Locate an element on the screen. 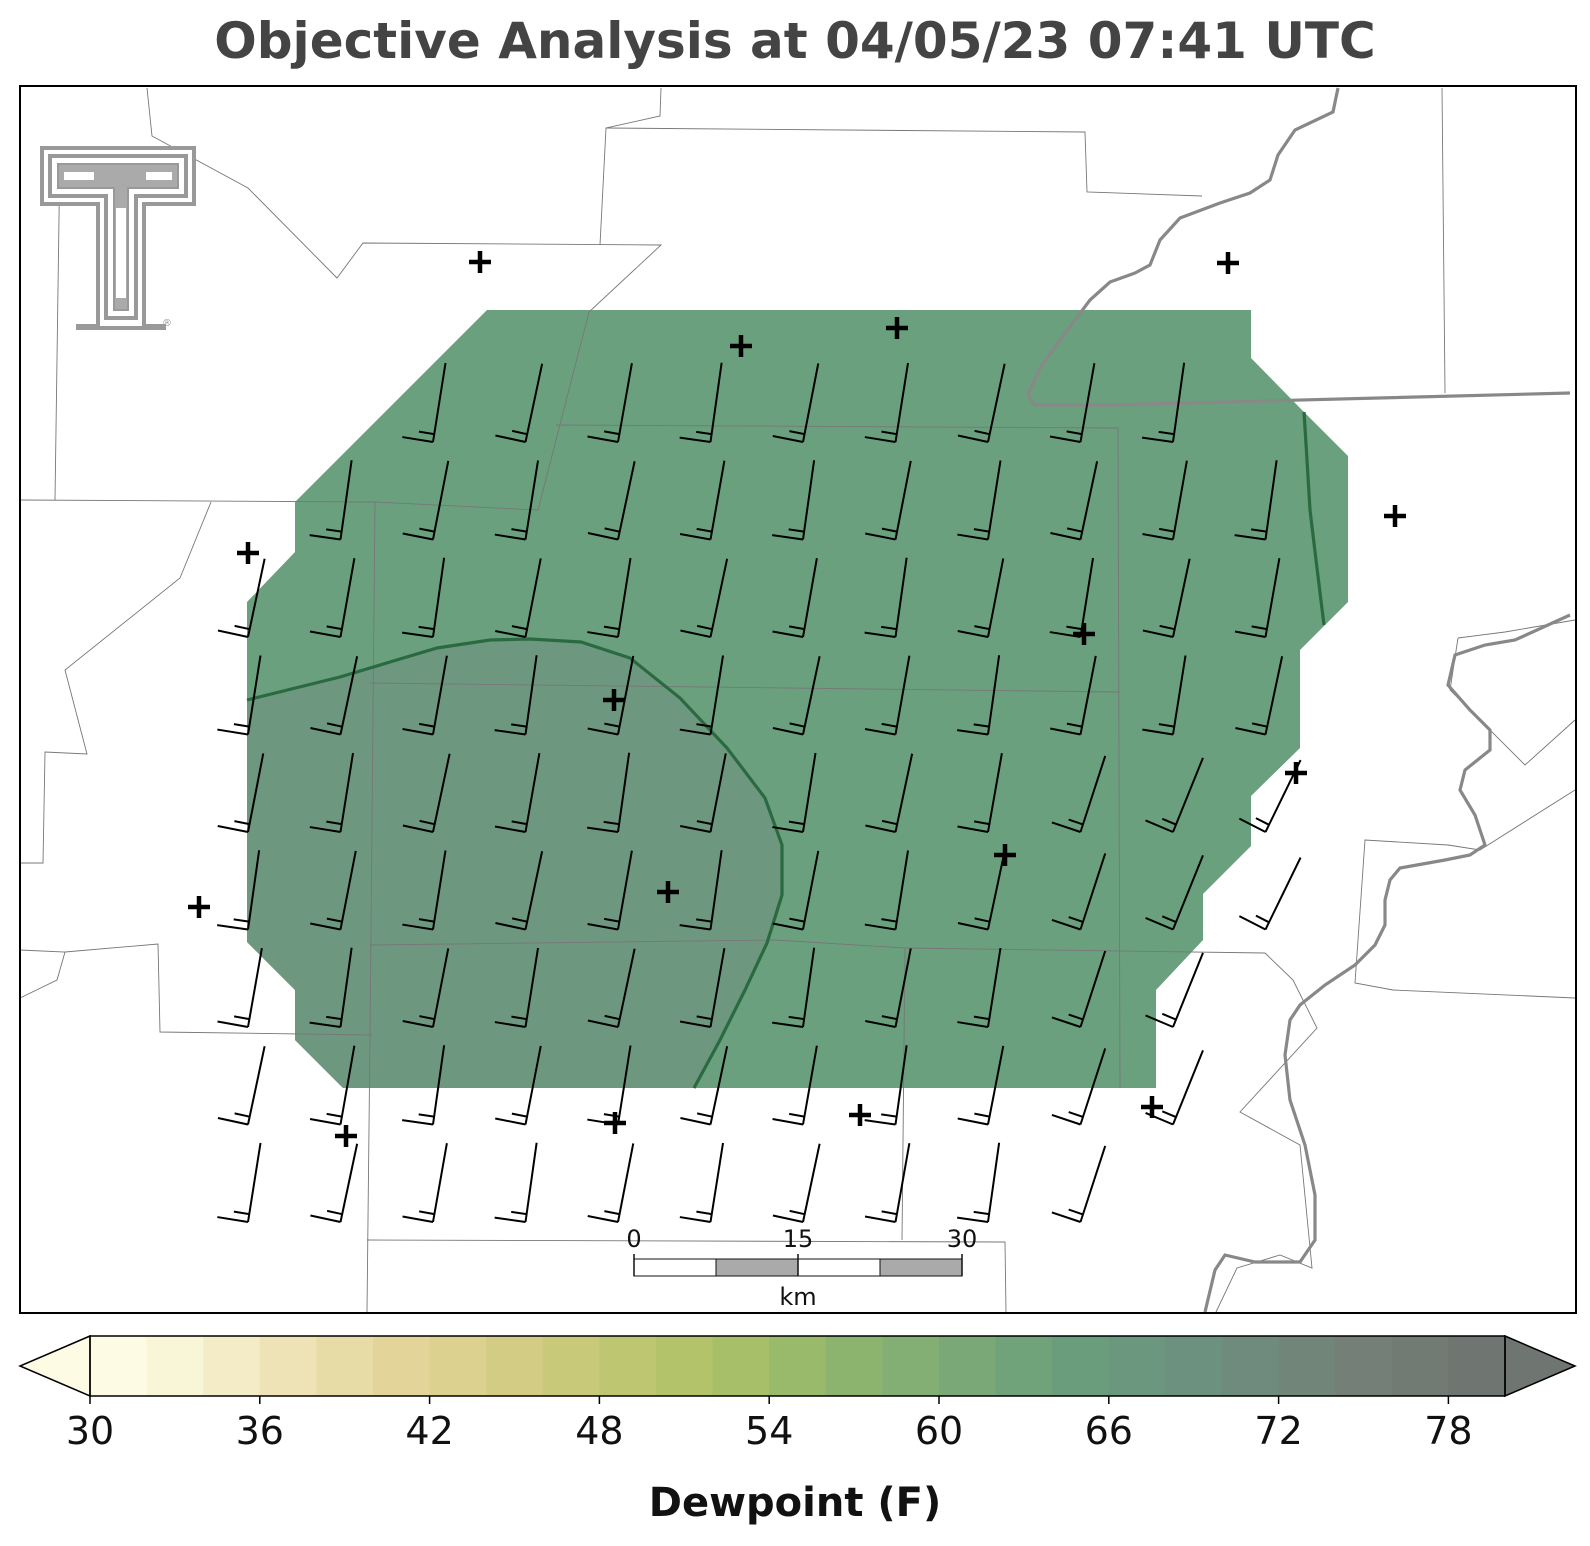 This screenshot has height=1546, width=1590. scale-unit: km is located at coordinates (797, 1297).